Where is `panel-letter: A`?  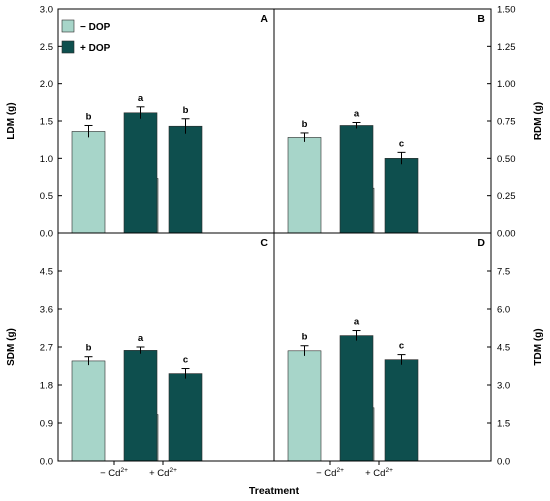 panel-letter: A is located at coordinates (264, 19).